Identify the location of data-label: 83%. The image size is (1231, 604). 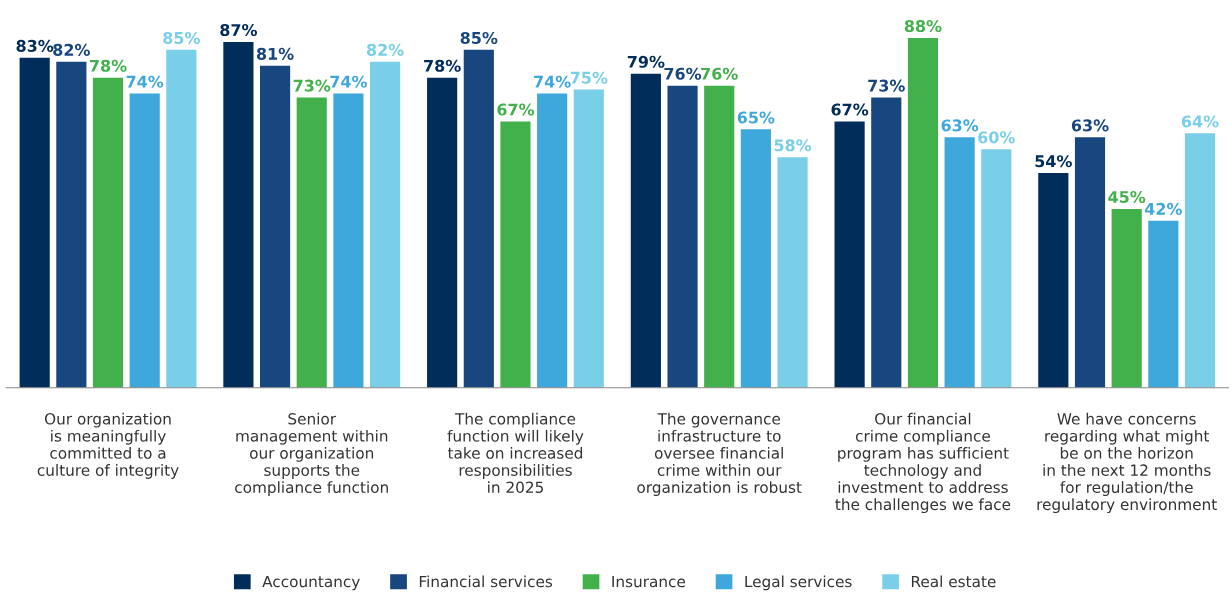
(35, 45).